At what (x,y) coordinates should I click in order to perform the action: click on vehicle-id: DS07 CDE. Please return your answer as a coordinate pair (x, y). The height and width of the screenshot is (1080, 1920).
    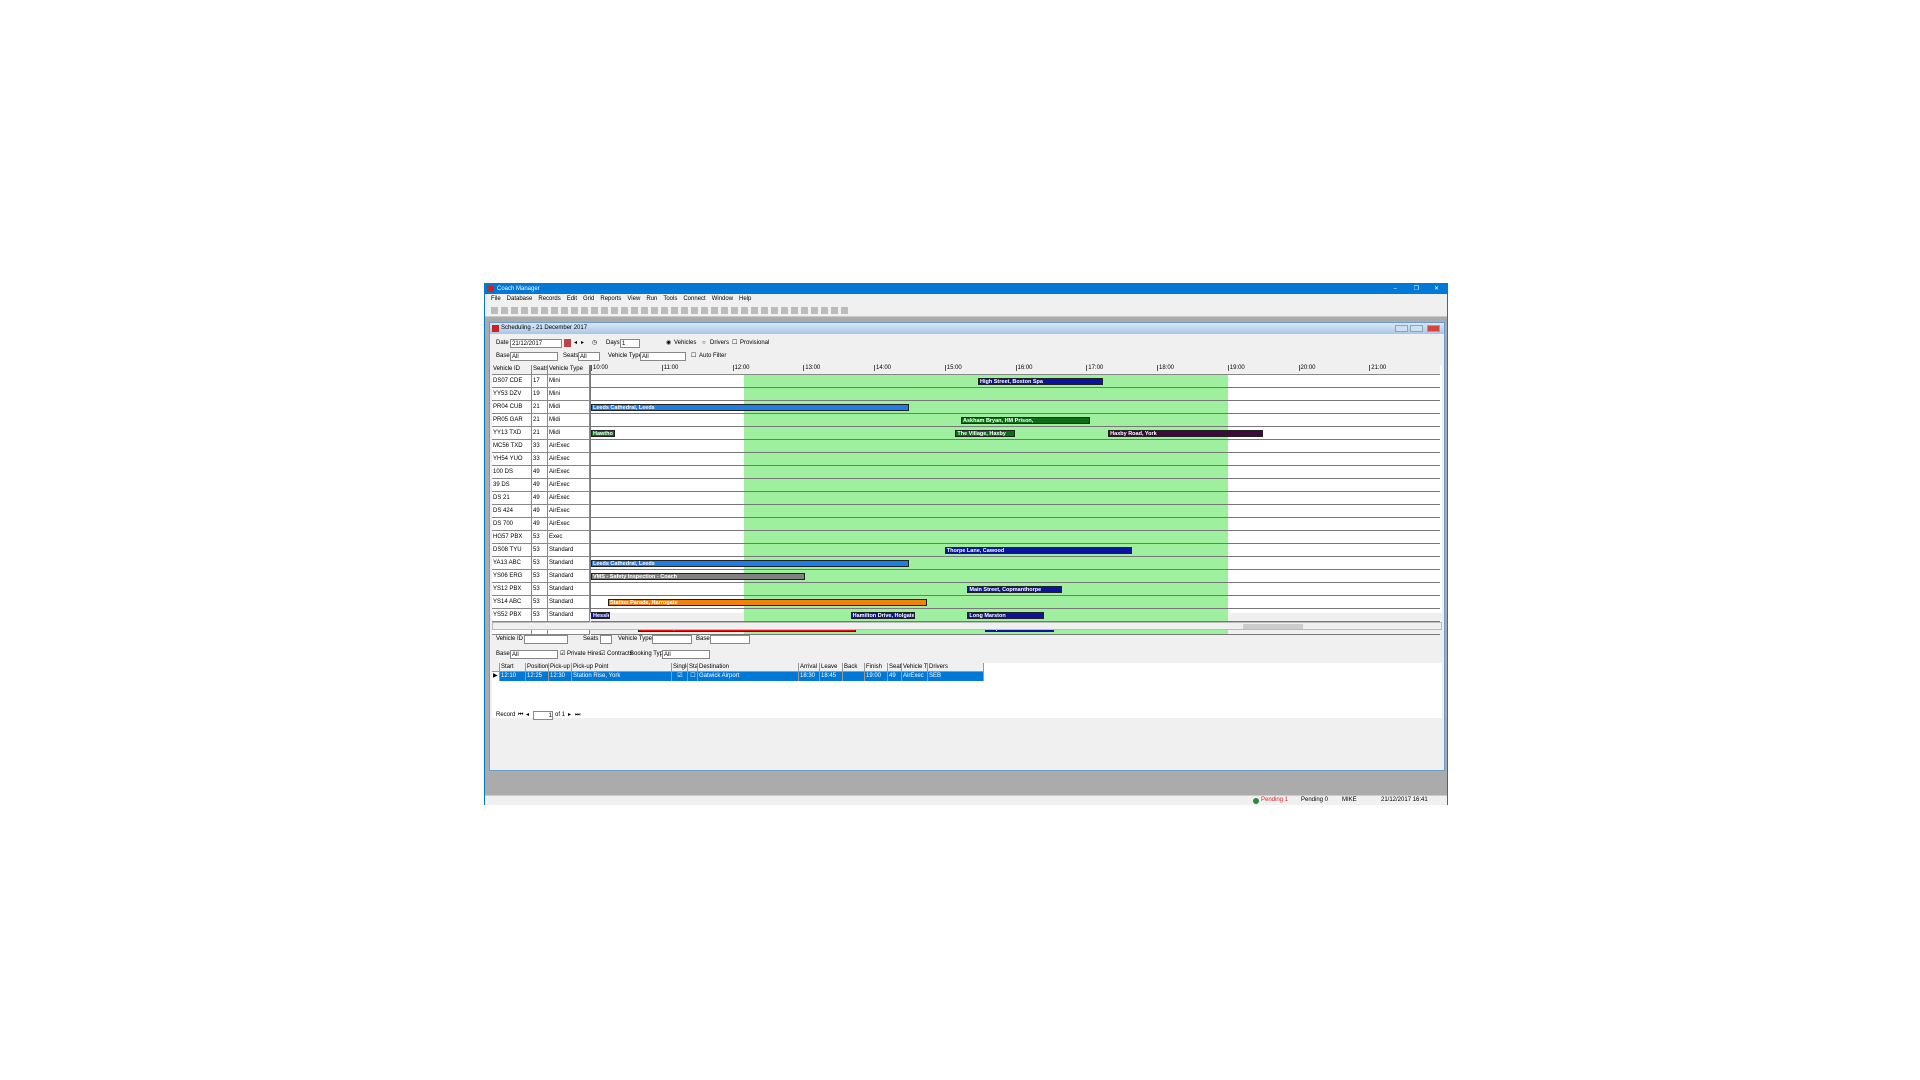
    Looking at the image, I should click on (512, 381).